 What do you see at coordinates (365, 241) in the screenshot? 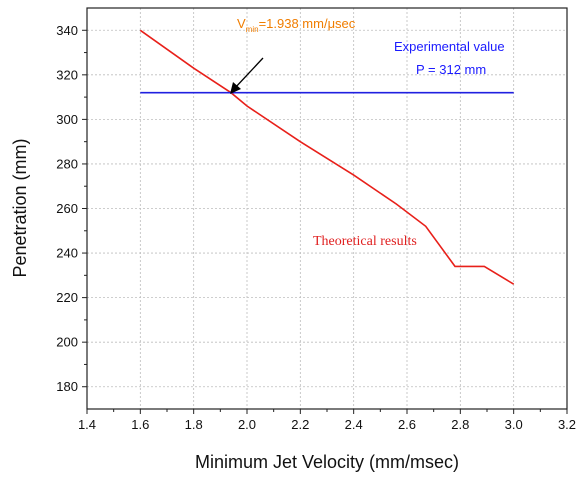
I see `theoretical-results-label: Theoretical results` at bounding box center [365, 241].